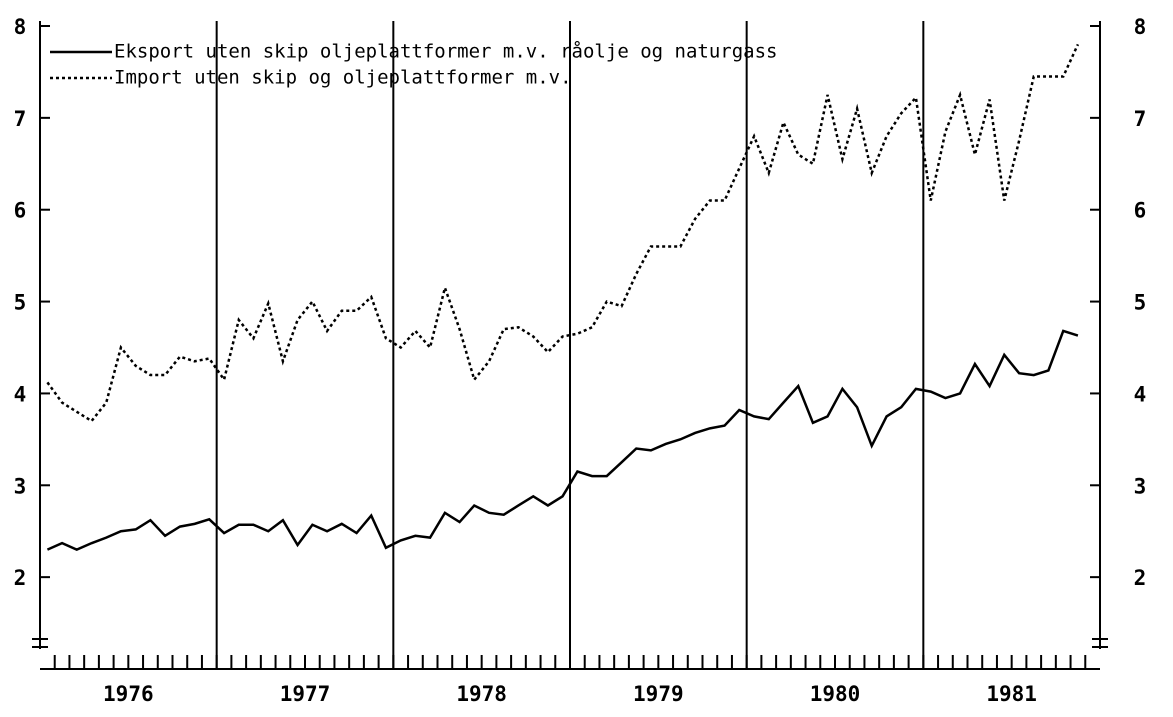 The image size is (1173, 717). I want to click on x-tick-label: 1978, so click(481, 694).